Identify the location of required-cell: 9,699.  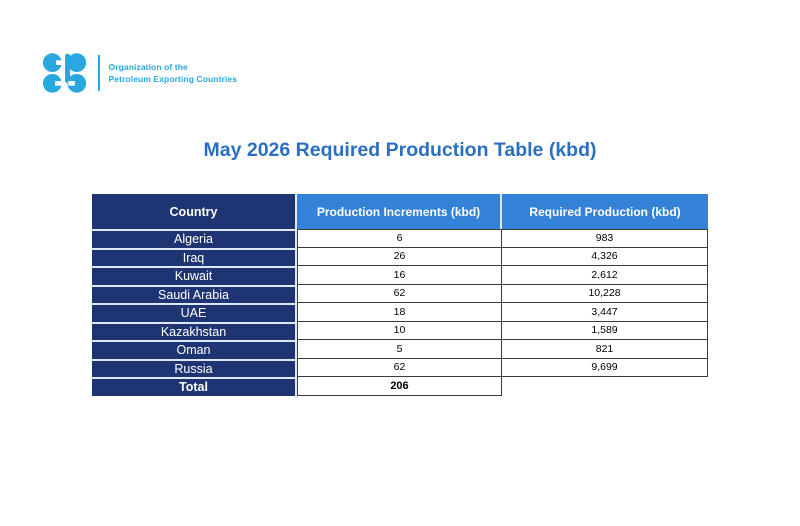
(605, 367).